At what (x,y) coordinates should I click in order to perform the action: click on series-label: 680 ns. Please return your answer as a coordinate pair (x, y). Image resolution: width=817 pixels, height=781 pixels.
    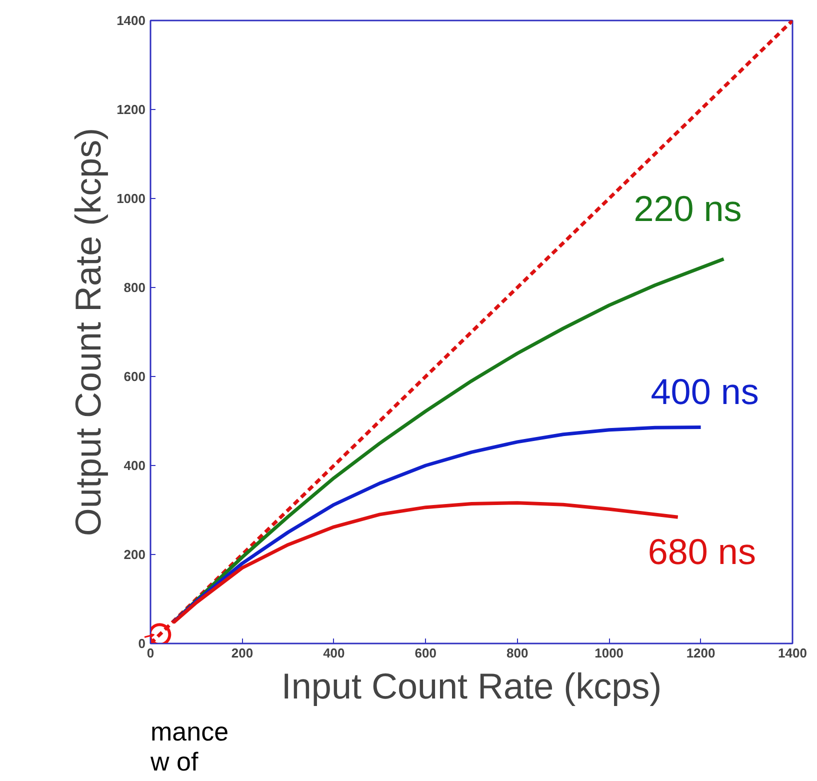
    Looking at the image, I should click on (702, 551).